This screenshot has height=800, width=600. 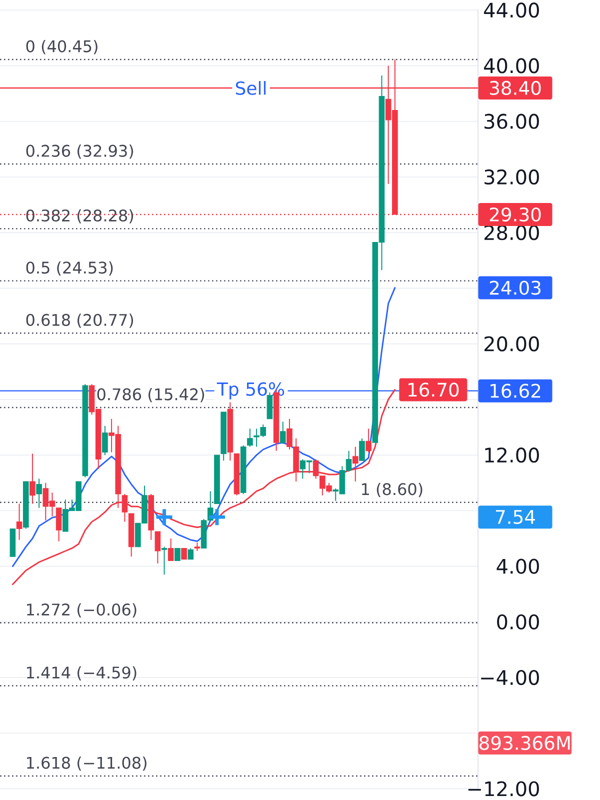 What do you see at coordinates (525, 743) in the screenshot?
I see `text: 893.366M` at bounding box center [525, 743].